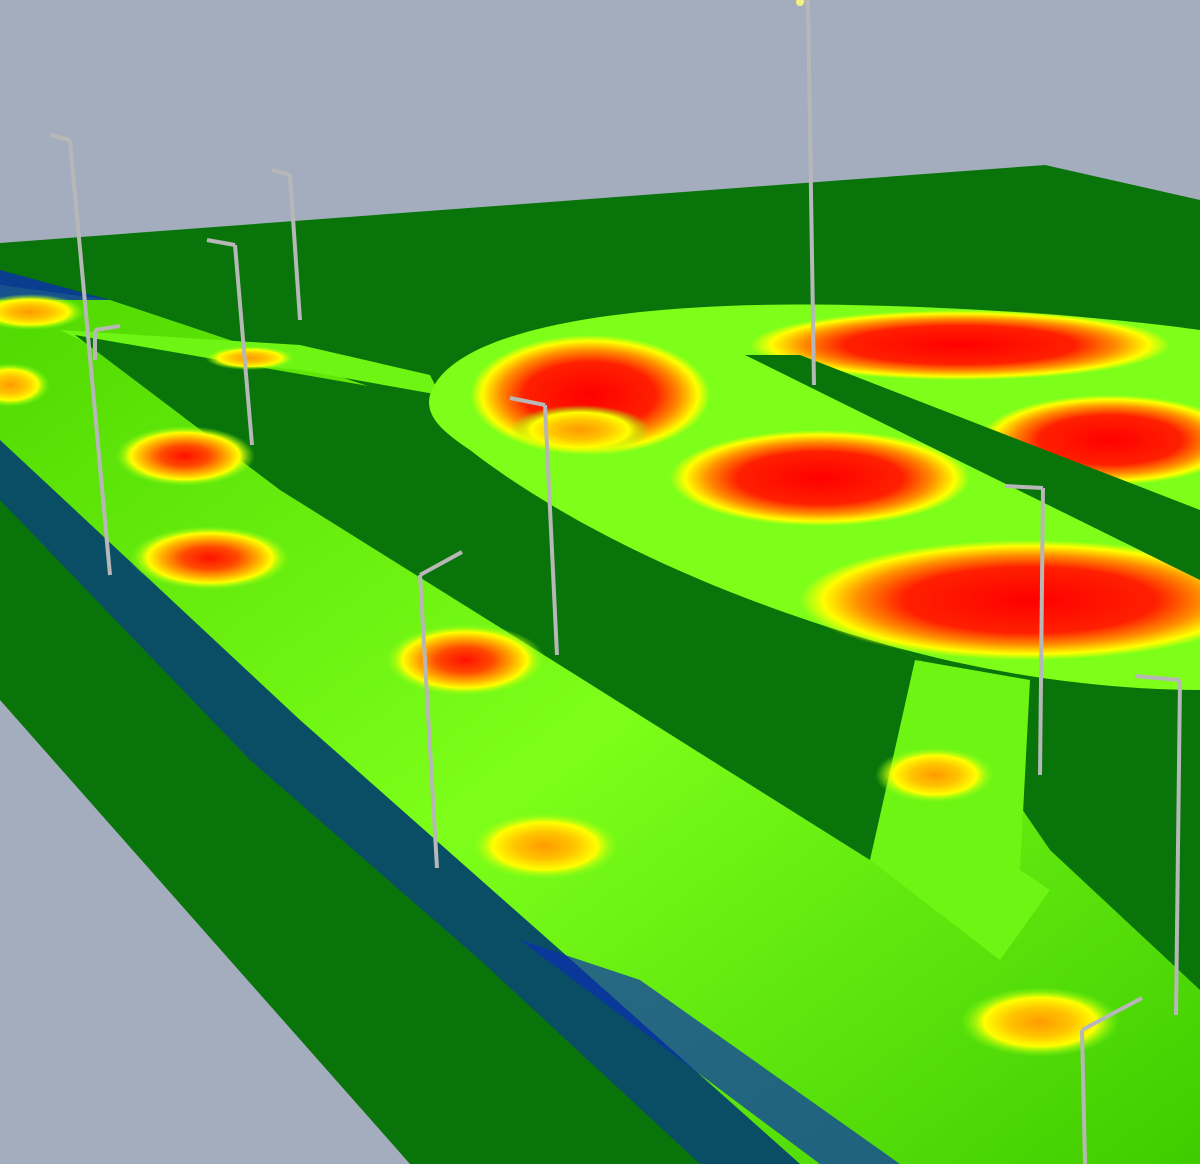  What do you see at coordinates (972, 467) in the screenshot?
I see `service-lane-divider` at bounding box center [972, 467].